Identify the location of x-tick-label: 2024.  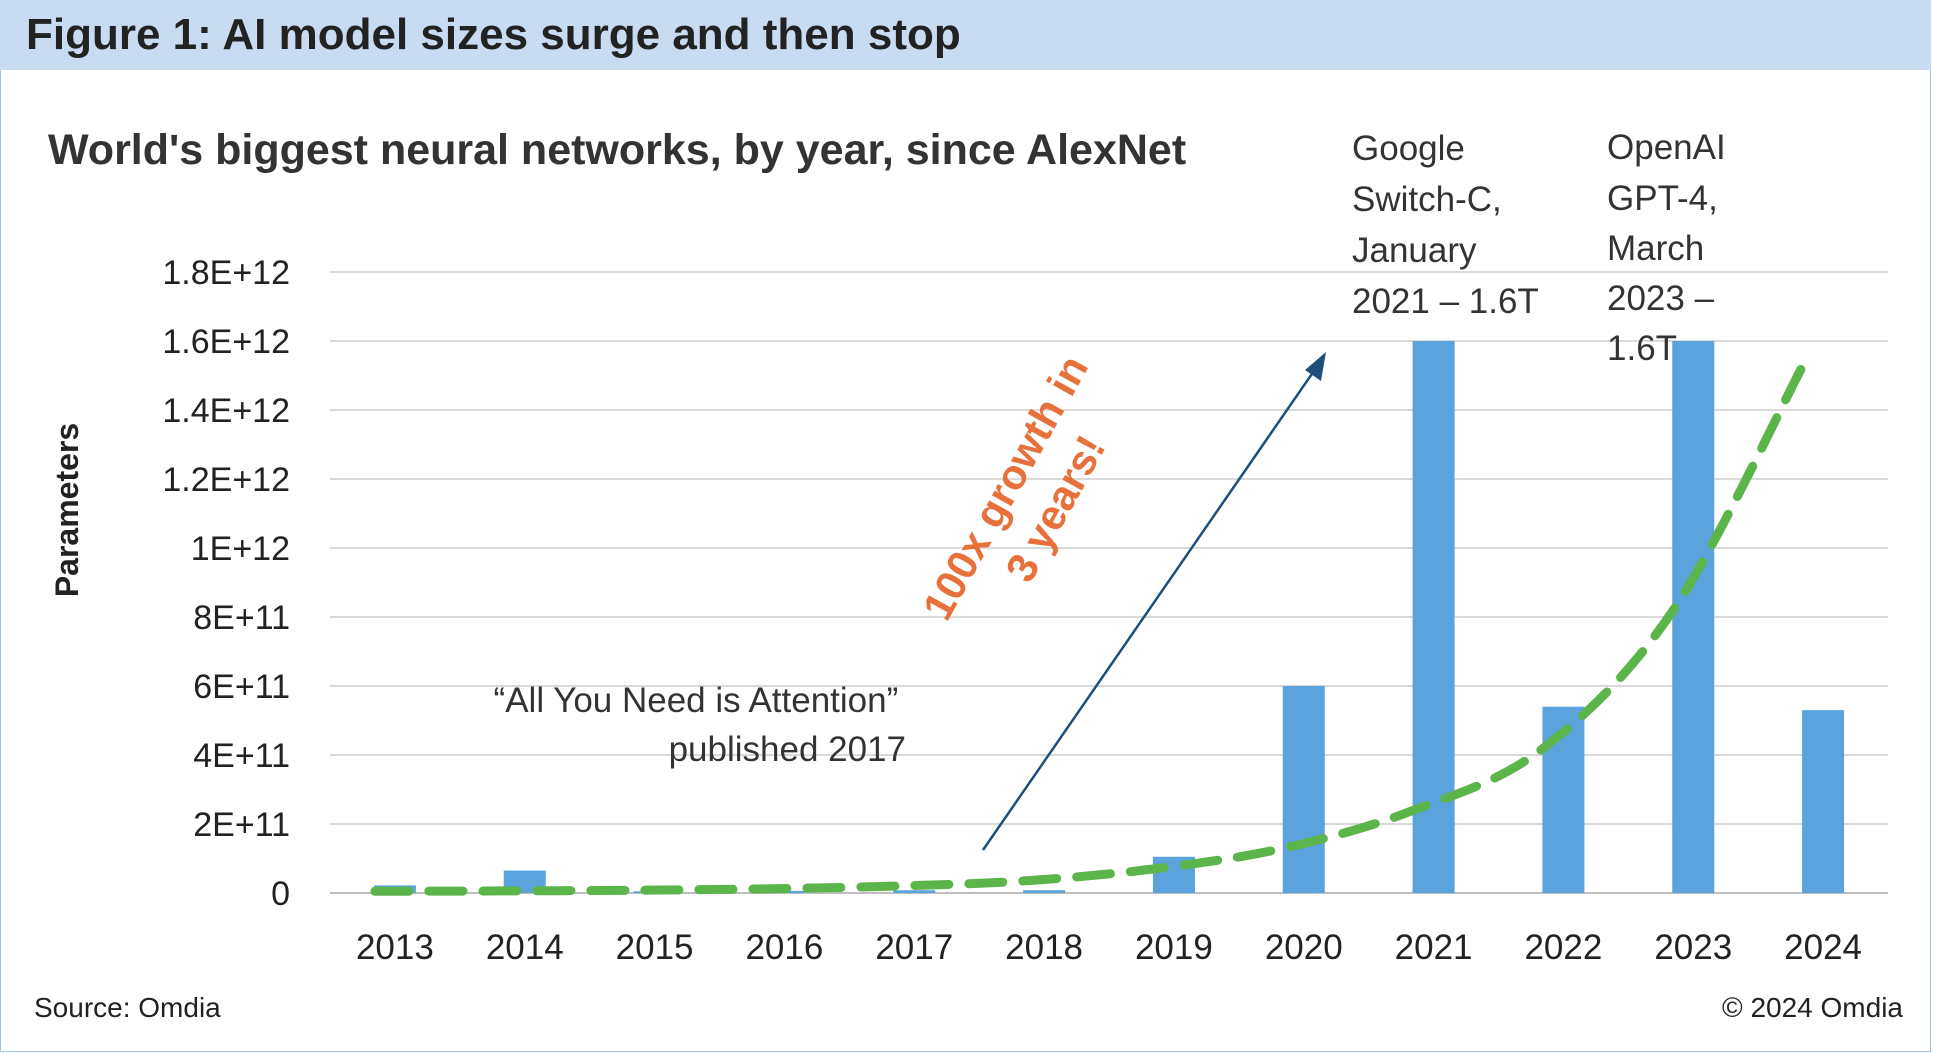
(1823, 947).